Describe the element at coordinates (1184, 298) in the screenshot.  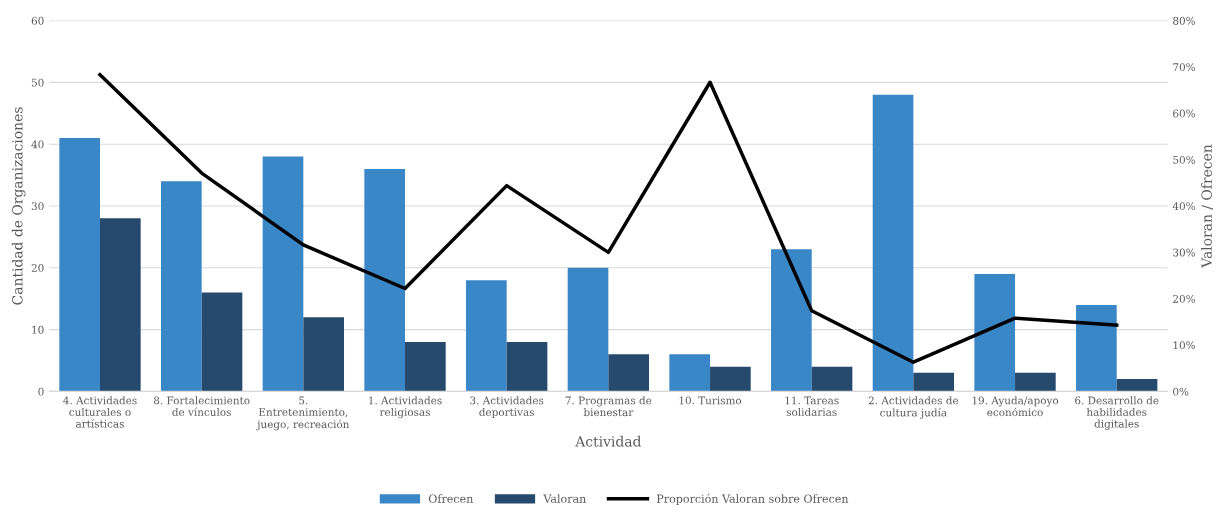
I see `y2-tick-label: 20%` at that location.